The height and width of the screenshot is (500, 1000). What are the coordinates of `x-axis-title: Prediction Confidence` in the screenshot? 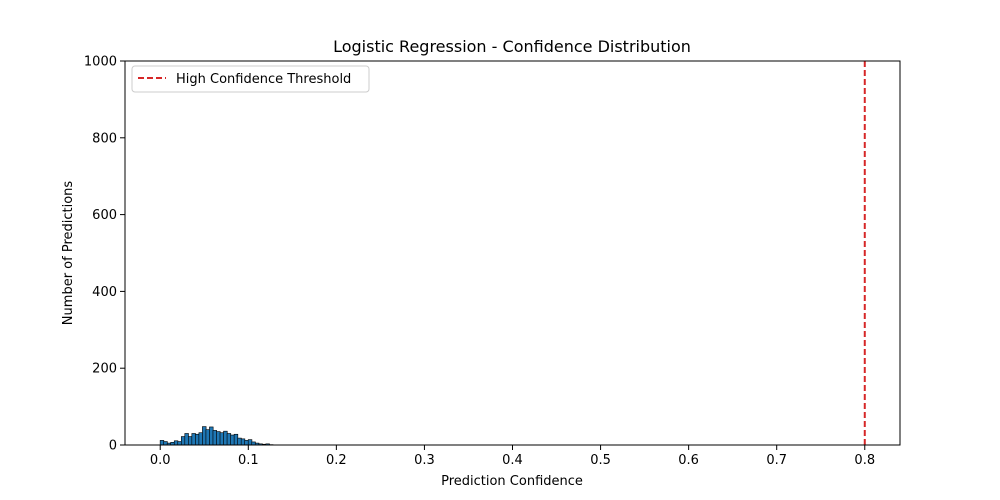 It's located at (512, 481).